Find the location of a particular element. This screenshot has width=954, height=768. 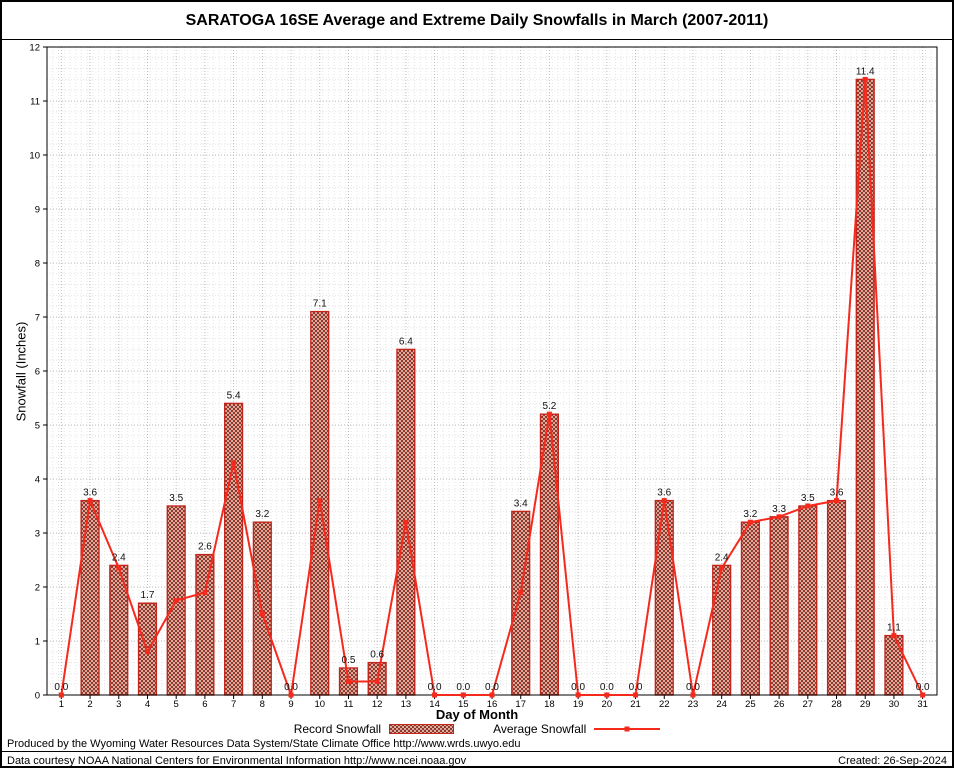

svg-text: 11.4 is located at coordinates (865, 71).